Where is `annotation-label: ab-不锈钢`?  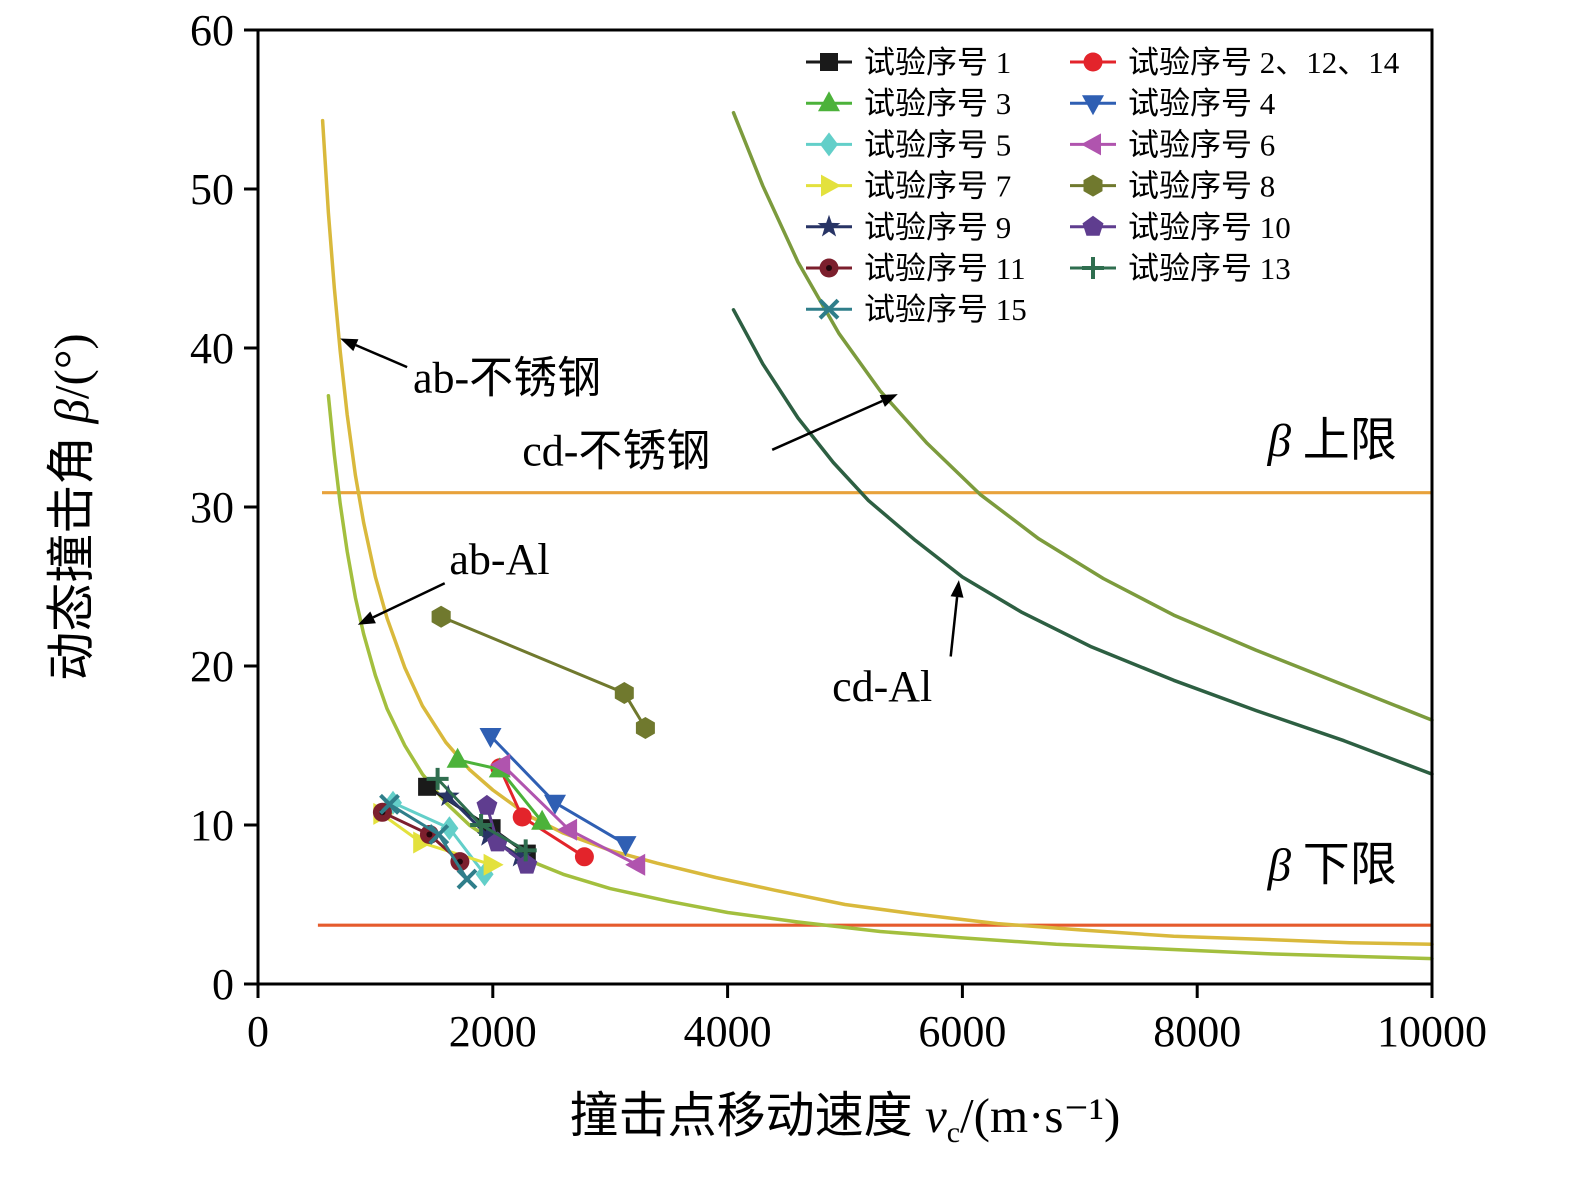
annotation-label: ab-不锈钢 is located at coordinates (507, 378).